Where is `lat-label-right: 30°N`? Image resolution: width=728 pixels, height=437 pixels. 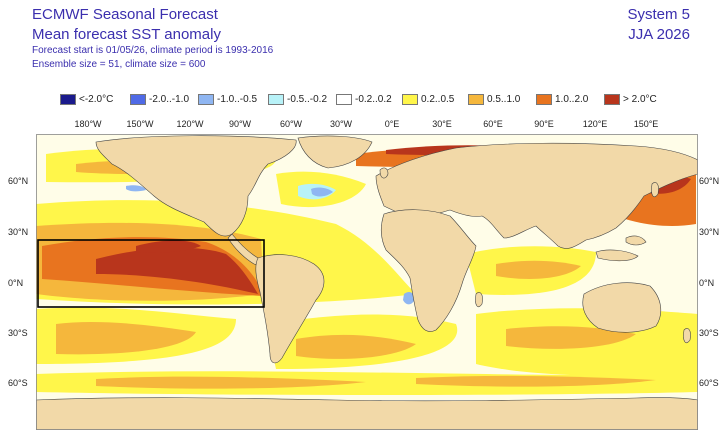
lat-label-right: 30°N is located at coordinates (709, 232).